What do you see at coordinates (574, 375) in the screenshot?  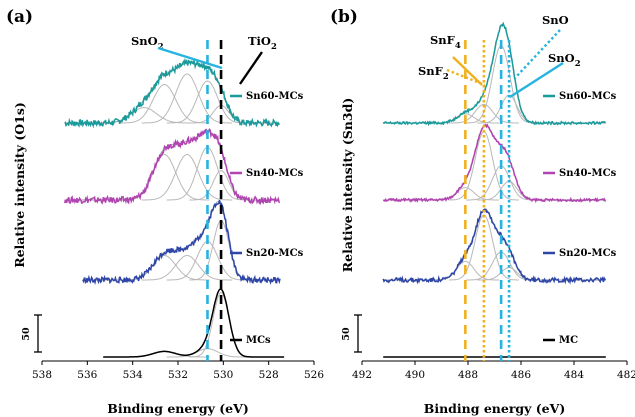 I see `x-tick-label: 484` at bounding box center [574, 375].